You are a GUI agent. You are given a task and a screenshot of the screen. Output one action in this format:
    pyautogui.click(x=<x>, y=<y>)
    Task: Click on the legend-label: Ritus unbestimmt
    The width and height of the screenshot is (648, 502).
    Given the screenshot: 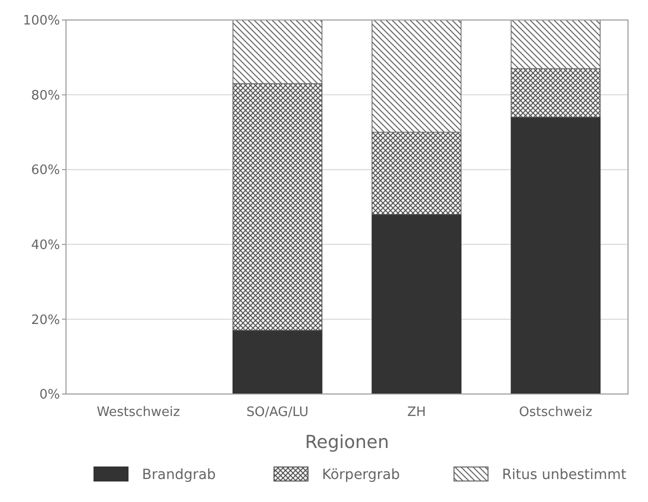 What is the action you would take?
    pyautogui.click(x=564, y=474)
    